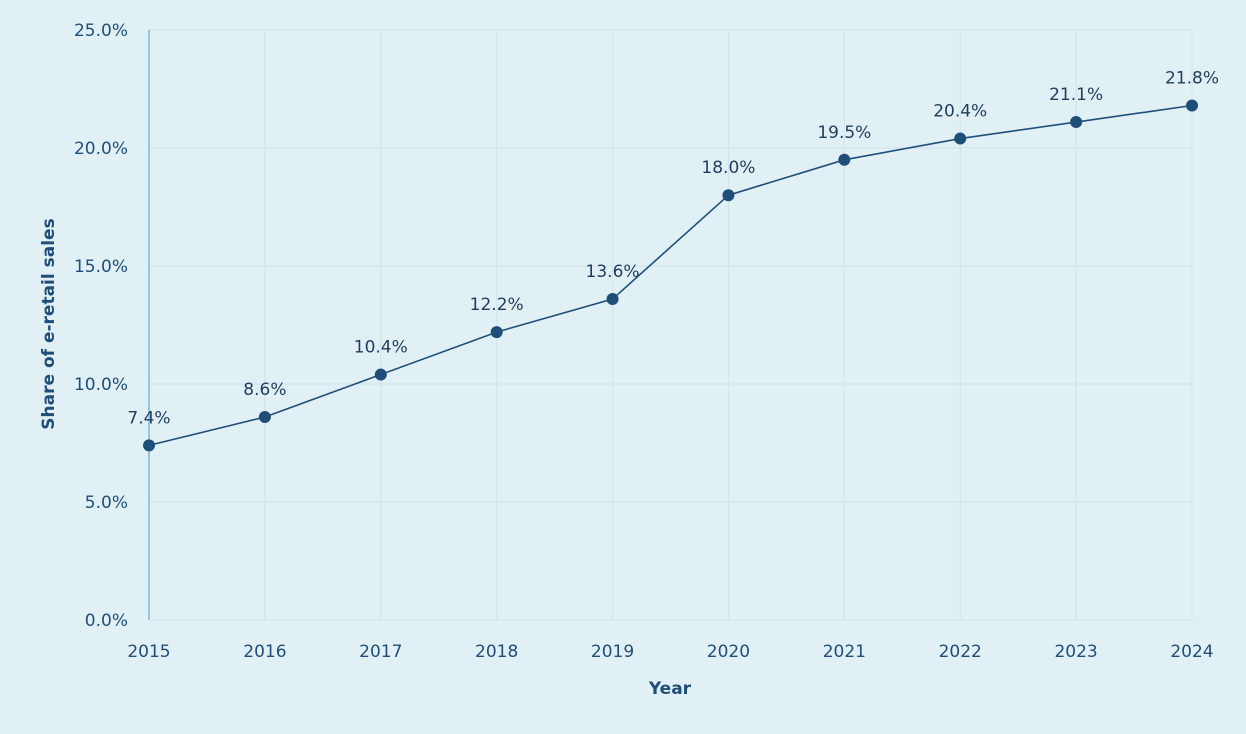 The image size is (1246, 734). I want to click on y-tick-label: 20.0%, so click(101, 149).